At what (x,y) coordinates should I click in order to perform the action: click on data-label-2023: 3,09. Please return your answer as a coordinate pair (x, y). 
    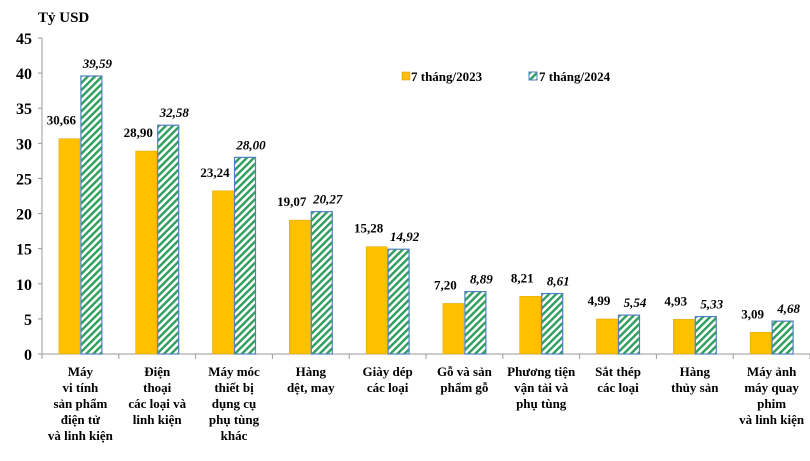
    Looking at the image, I should click on (752, 313).